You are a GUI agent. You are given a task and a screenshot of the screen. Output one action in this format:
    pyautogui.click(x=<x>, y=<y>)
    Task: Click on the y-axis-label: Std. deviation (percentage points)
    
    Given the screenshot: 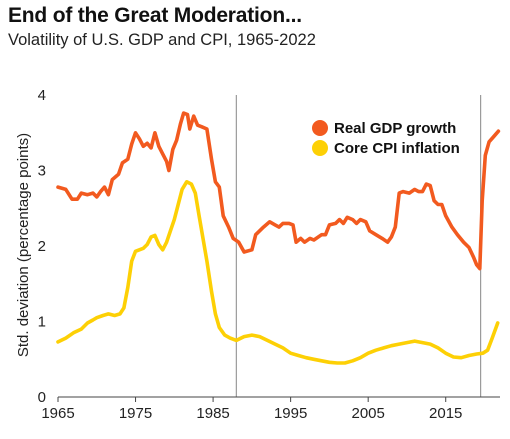 What is the action you would take?
    pyautogui.click(x=23, y=245)
    